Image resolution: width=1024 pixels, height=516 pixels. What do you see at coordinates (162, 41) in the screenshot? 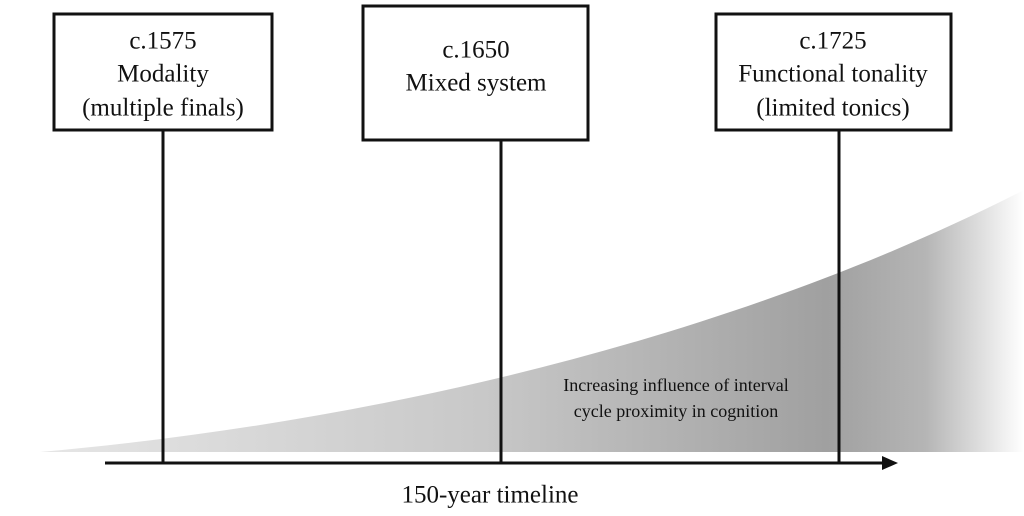
I see `box-line: c.1575` at bounding box center [162, 41].